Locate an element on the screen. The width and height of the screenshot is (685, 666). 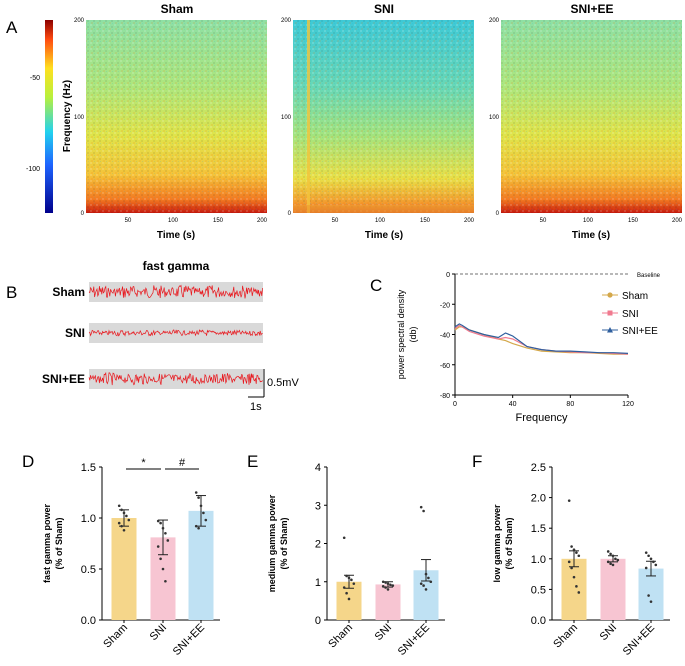
y-axis-label: low gamma power is located at coordinates (497, 543).